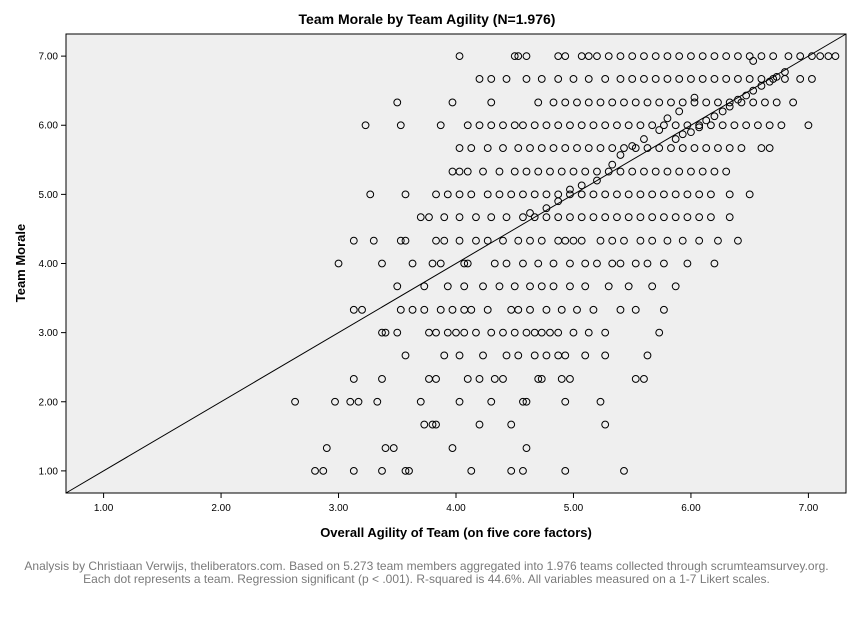 This screenshot has height=617, width=853. Describe the element at coordinates (49, 57) in the screenshot. I see `y-tick-label: 7.00` at that location.